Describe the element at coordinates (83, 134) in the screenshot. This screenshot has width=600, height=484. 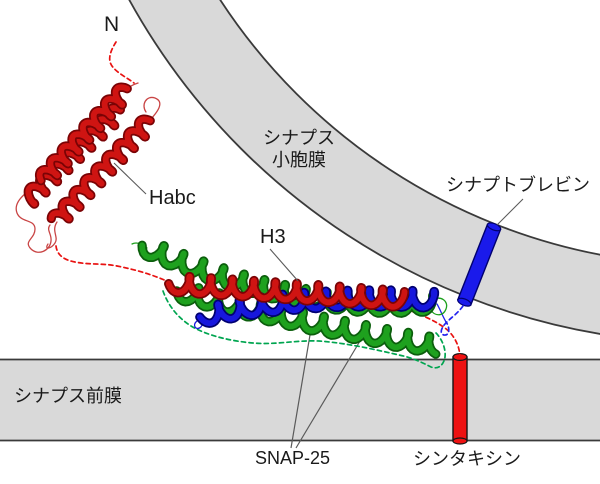
I see `habc-helix-left` at that location.